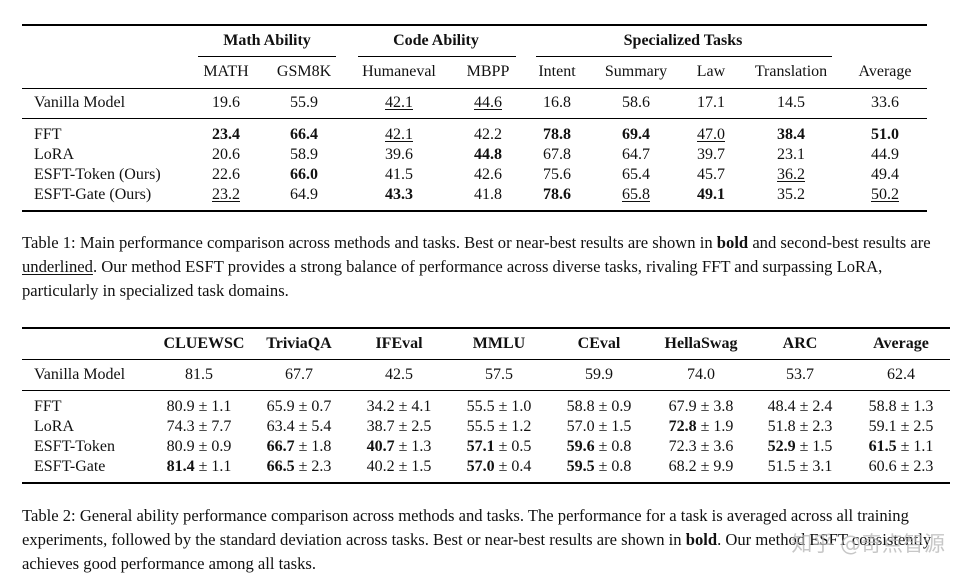 The height and width of the screenshot is (586, 967). I want to click on table2-col-header: ARC, so click(800, 343).